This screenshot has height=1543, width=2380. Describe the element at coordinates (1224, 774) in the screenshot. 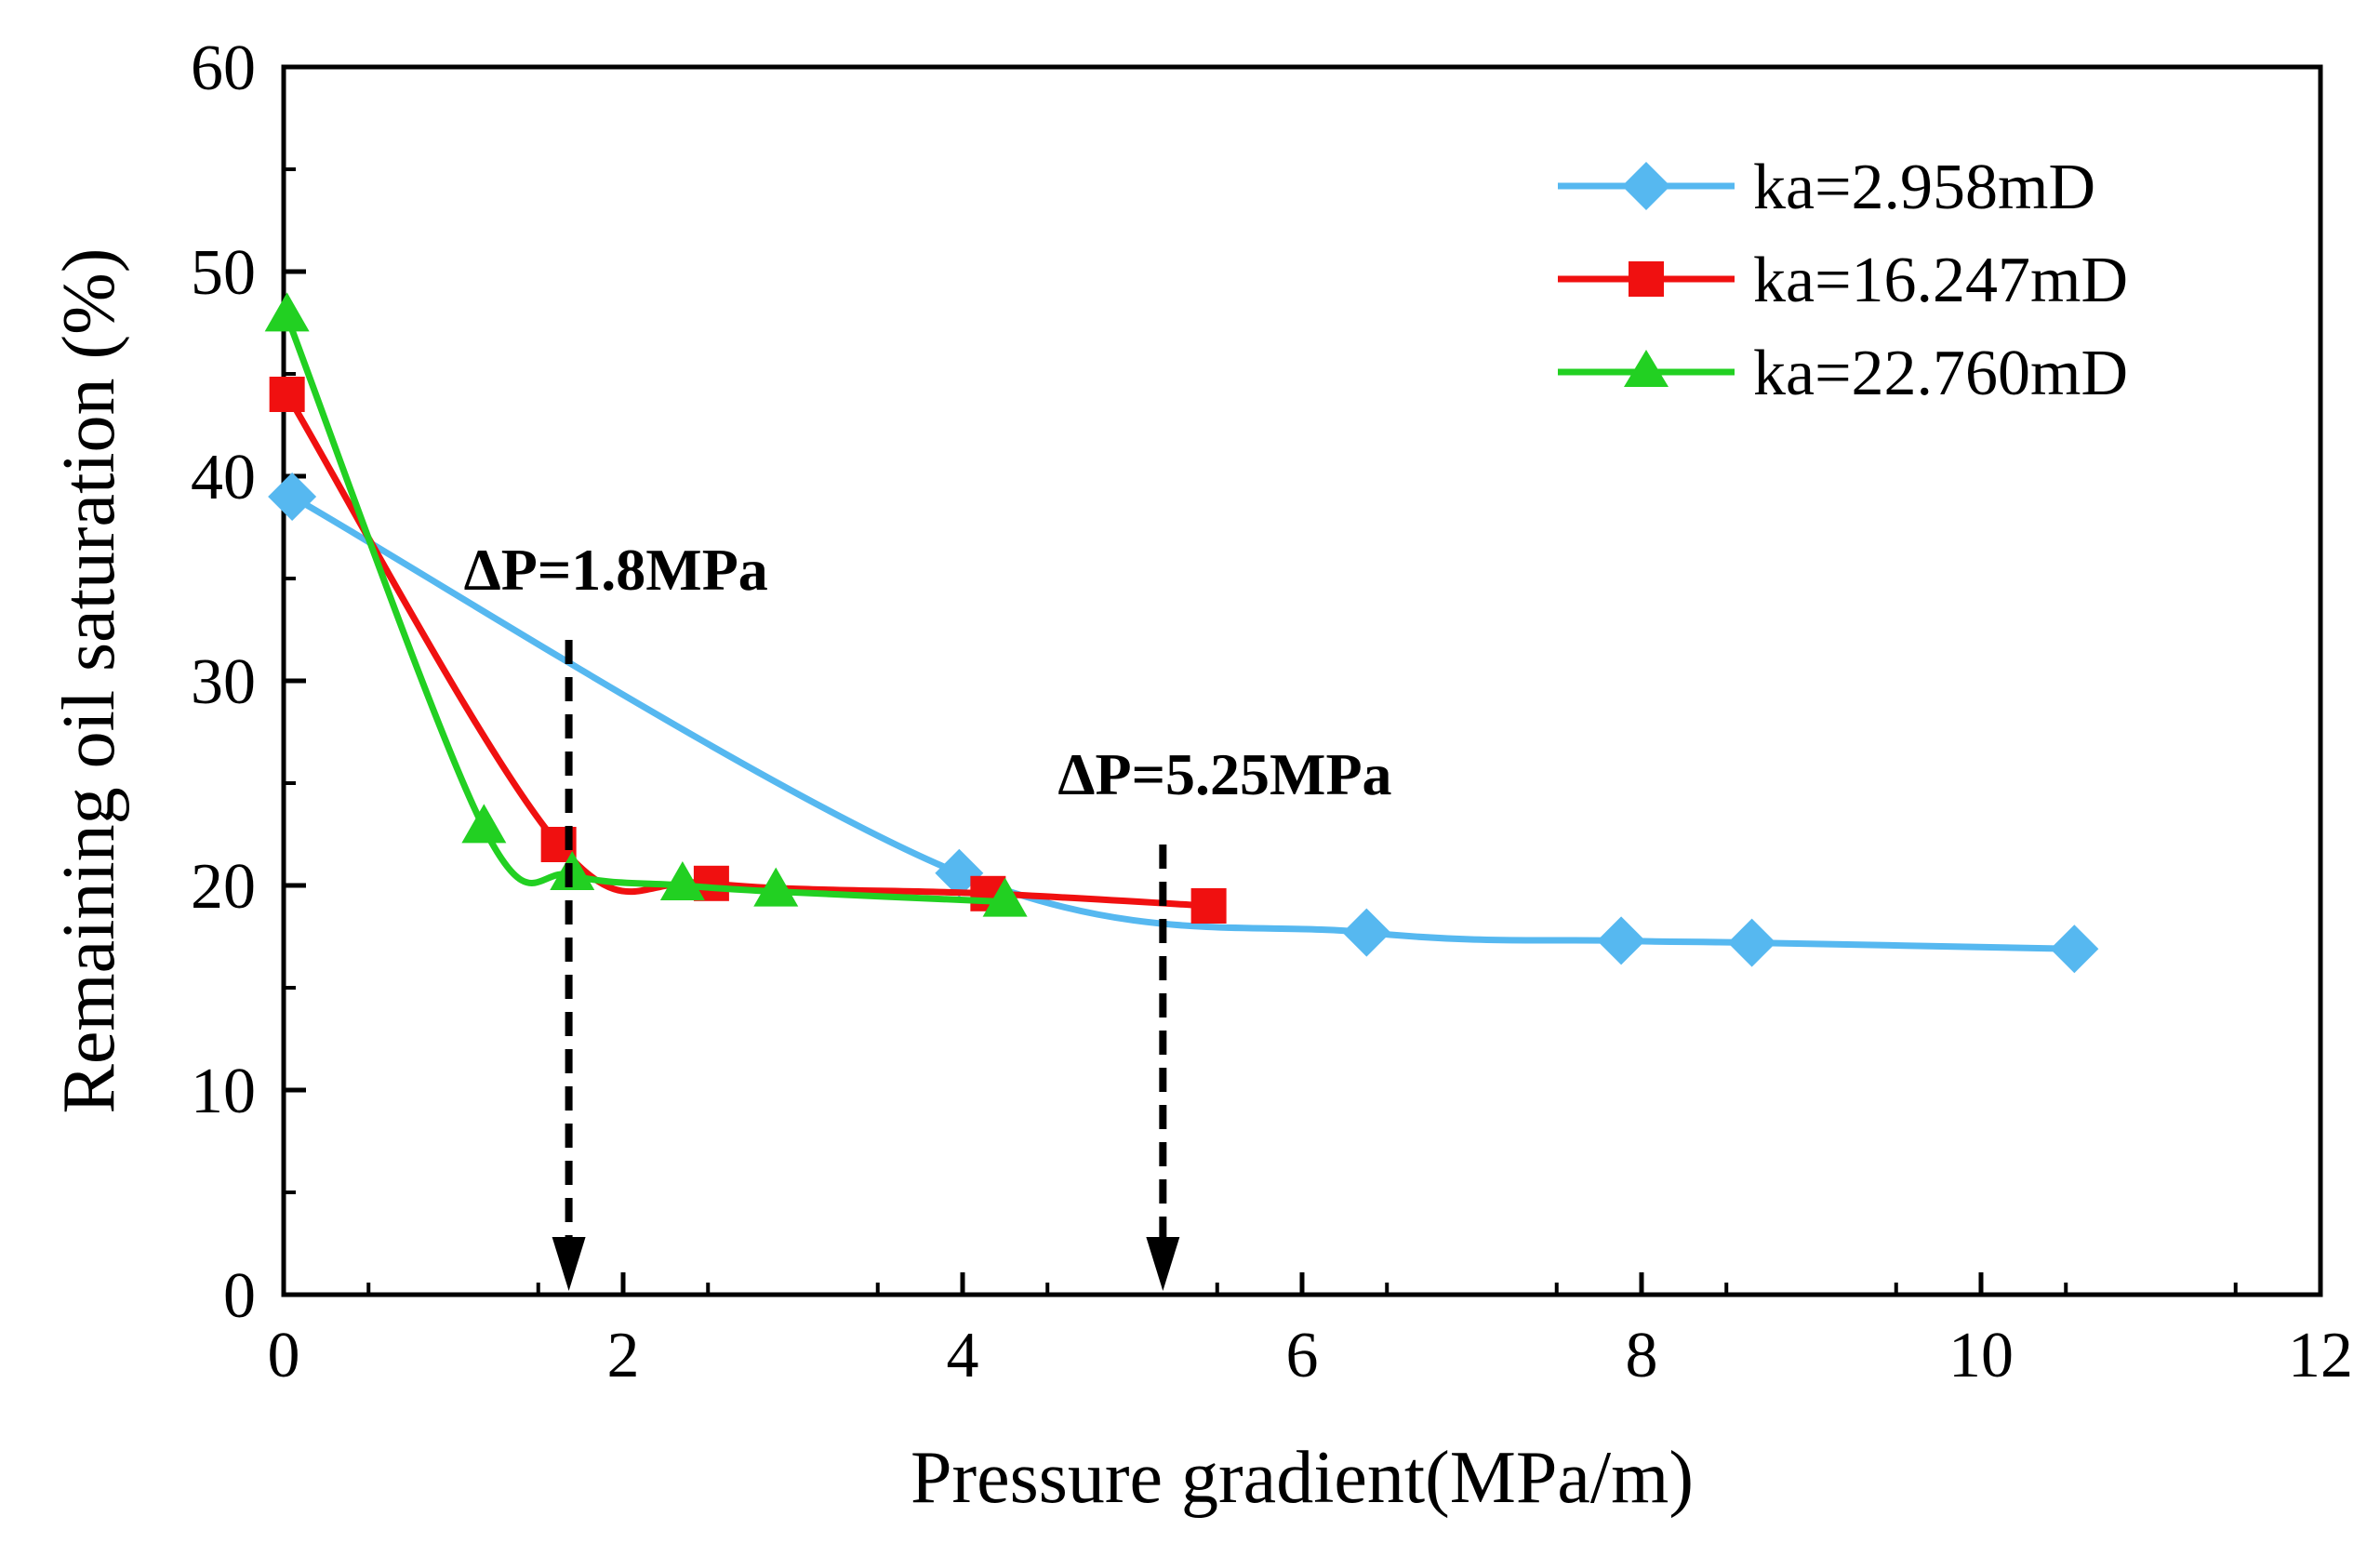

I see `annotation-label-1: ΔP=5.25MPa` at that location.